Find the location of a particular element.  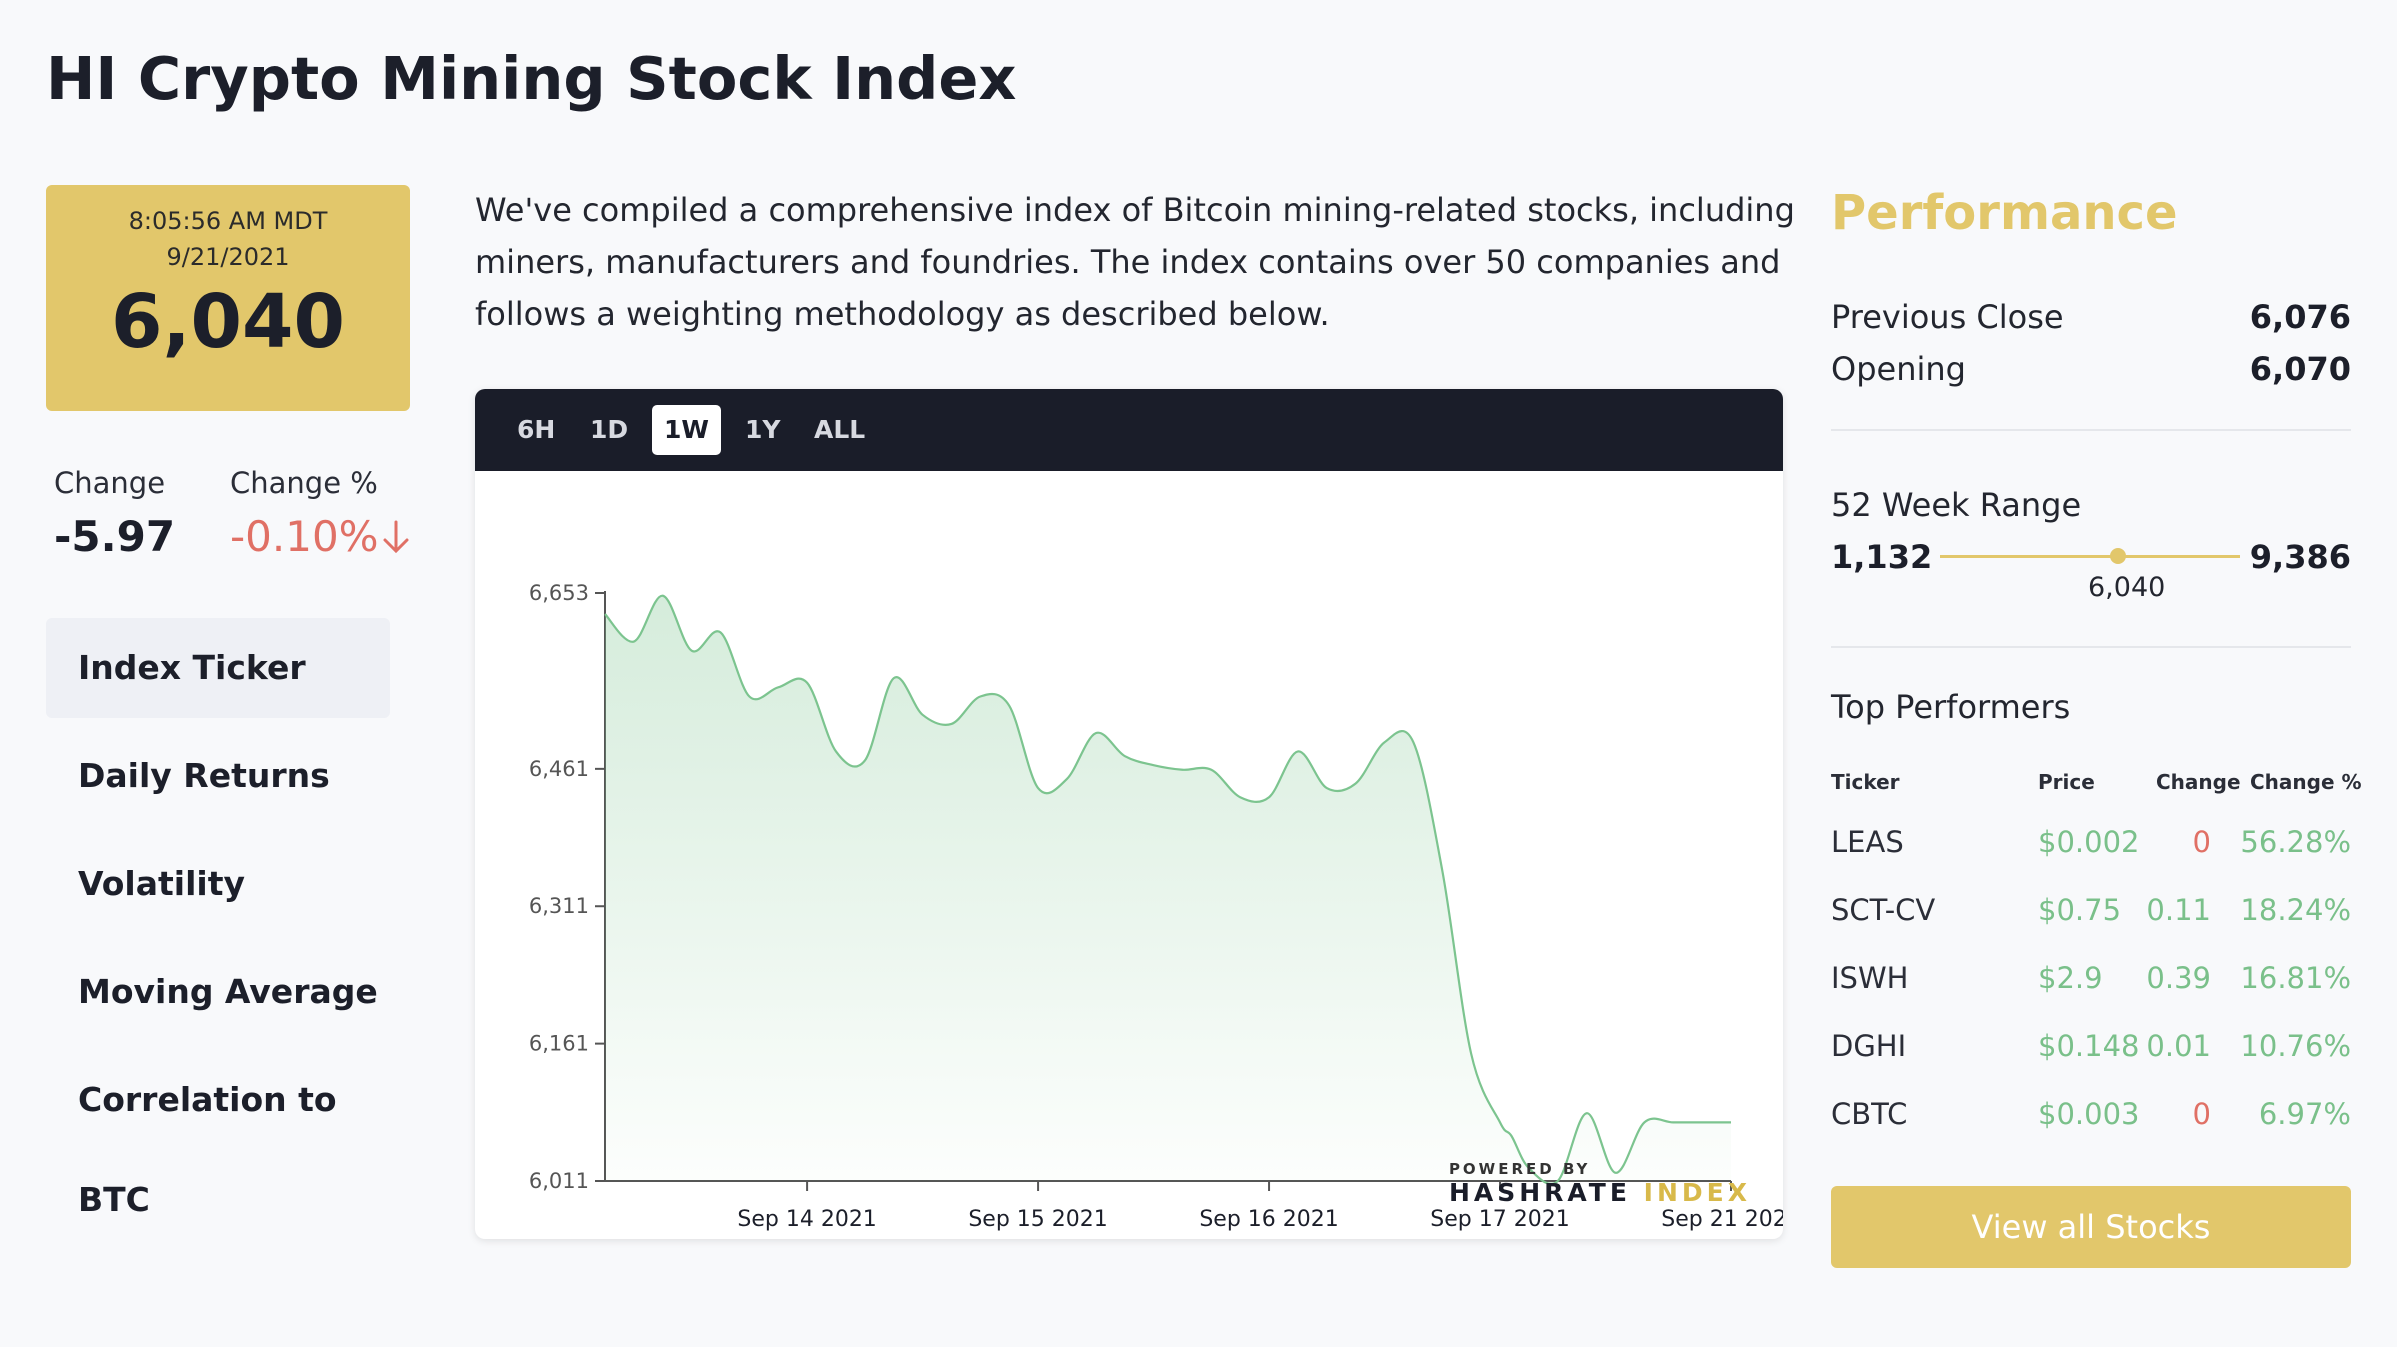

x-tick-label: Sep 14 2021 is located at coordinates (806, 1219).